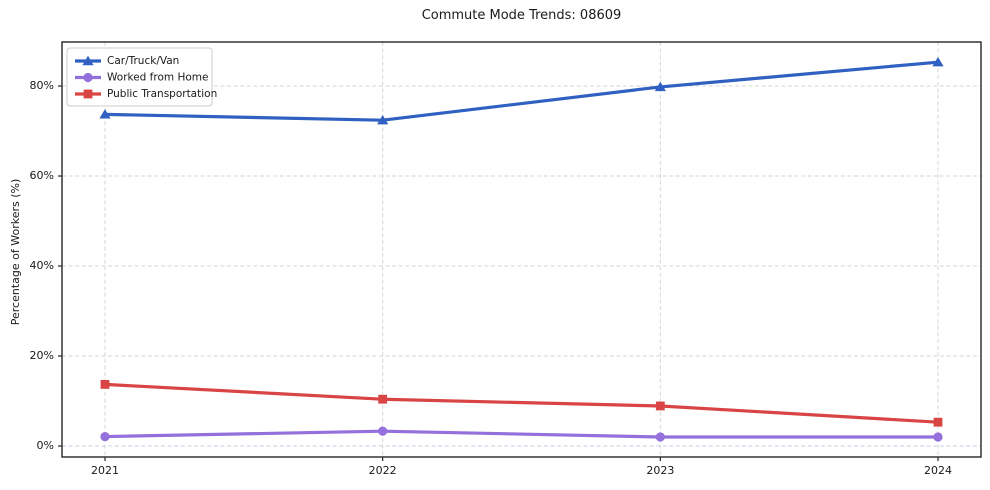  What do you see at coordinates (45, 445) in the screenshot?
I see `y-tick-label: 0%` at bounding box center [45, 445].